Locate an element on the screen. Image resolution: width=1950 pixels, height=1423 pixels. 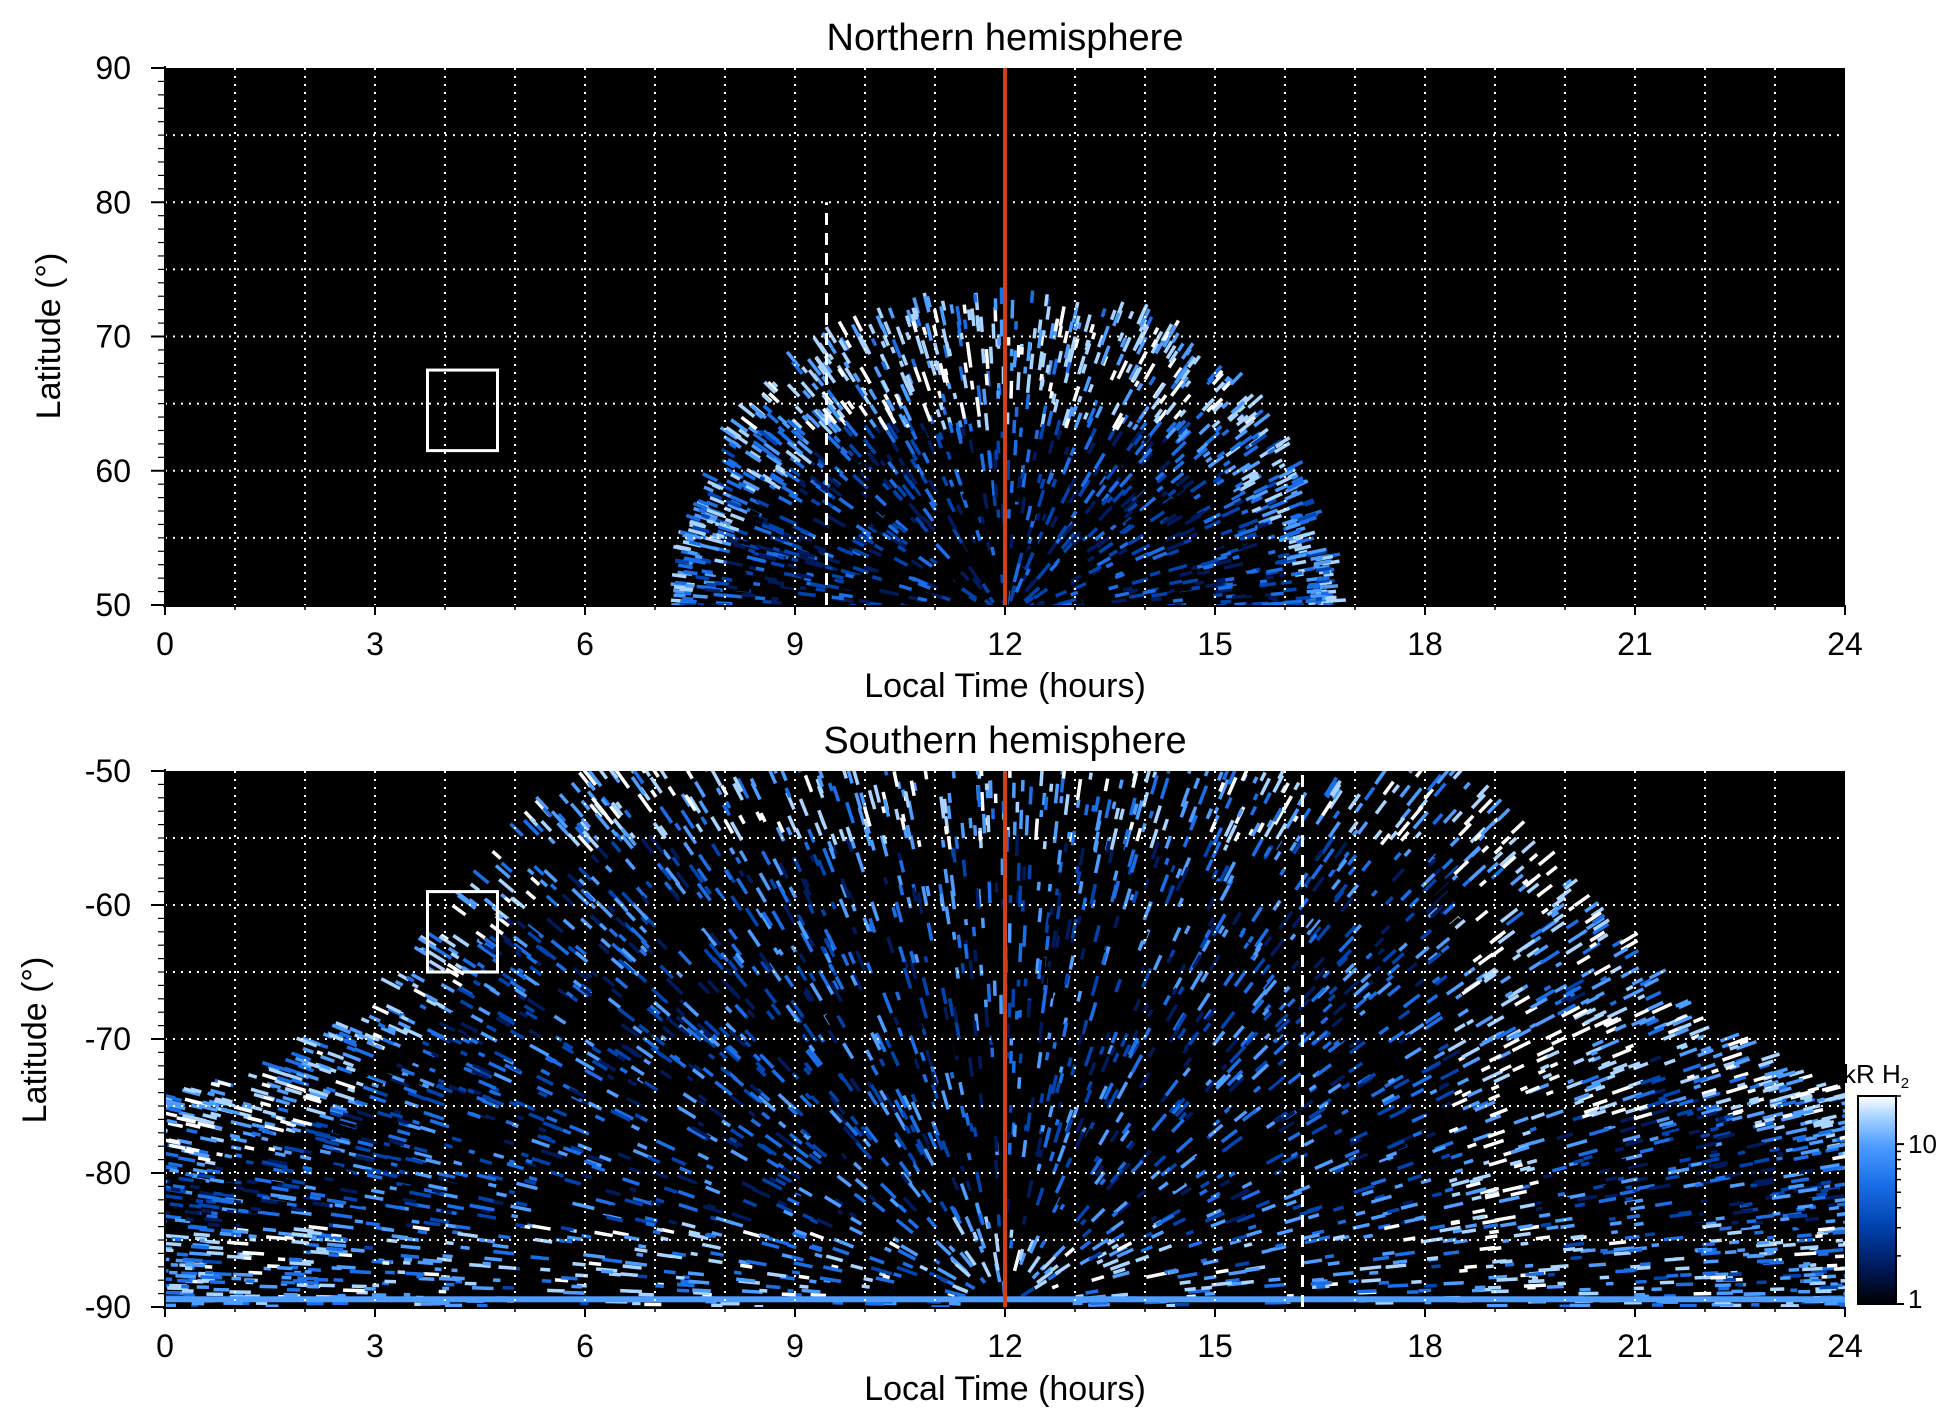
x-tick-label: 3 is located at coordinates (375, 644).